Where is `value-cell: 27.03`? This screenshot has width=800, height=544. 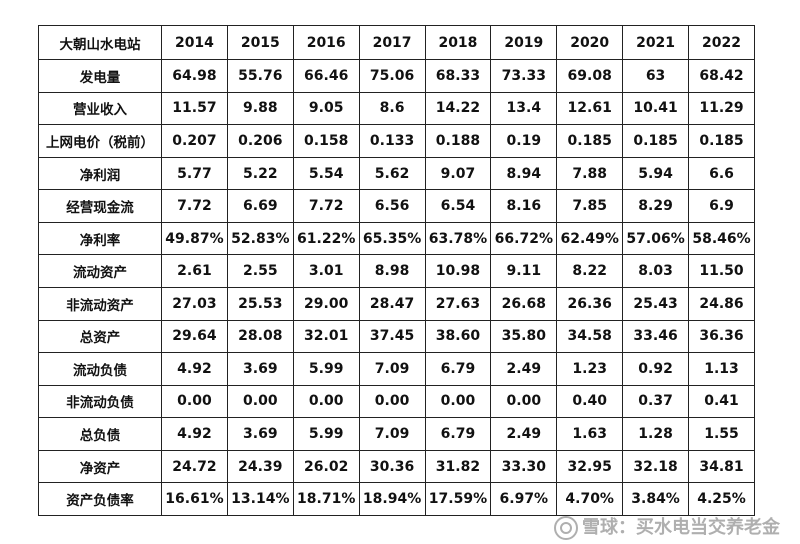
value-cell: 27.03 is located at coordinates (194, 304).